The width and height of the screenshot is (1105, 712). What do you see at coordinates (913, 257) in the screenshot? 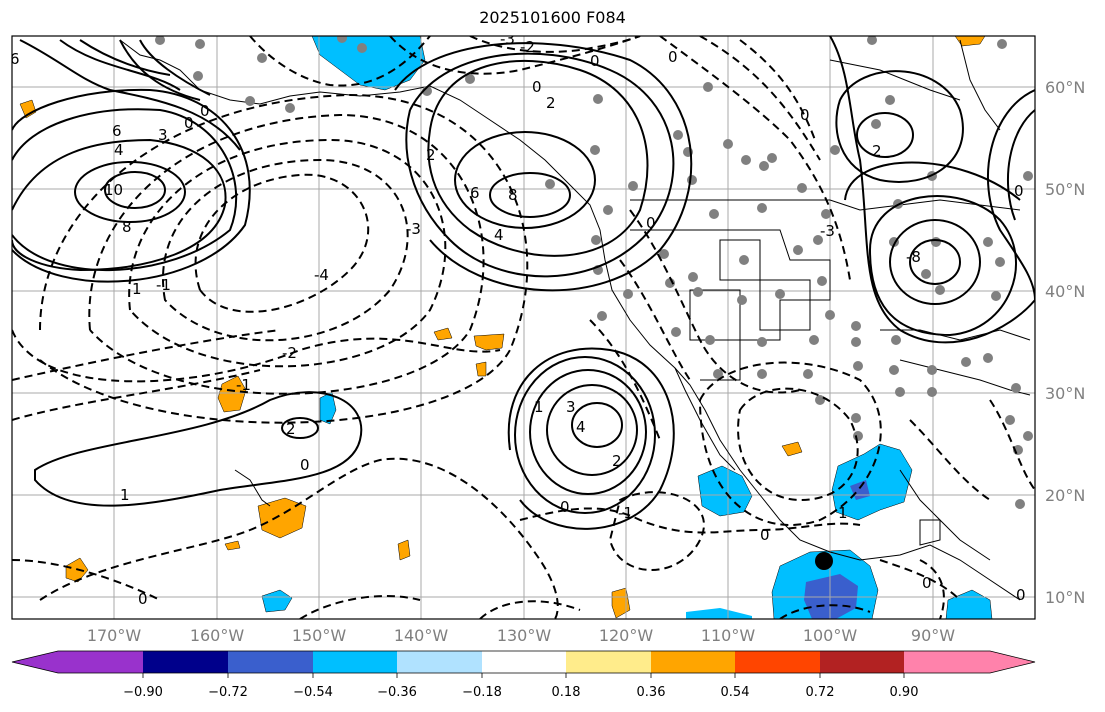
I see `contour-label: -8` at bounding box center [913, 257].